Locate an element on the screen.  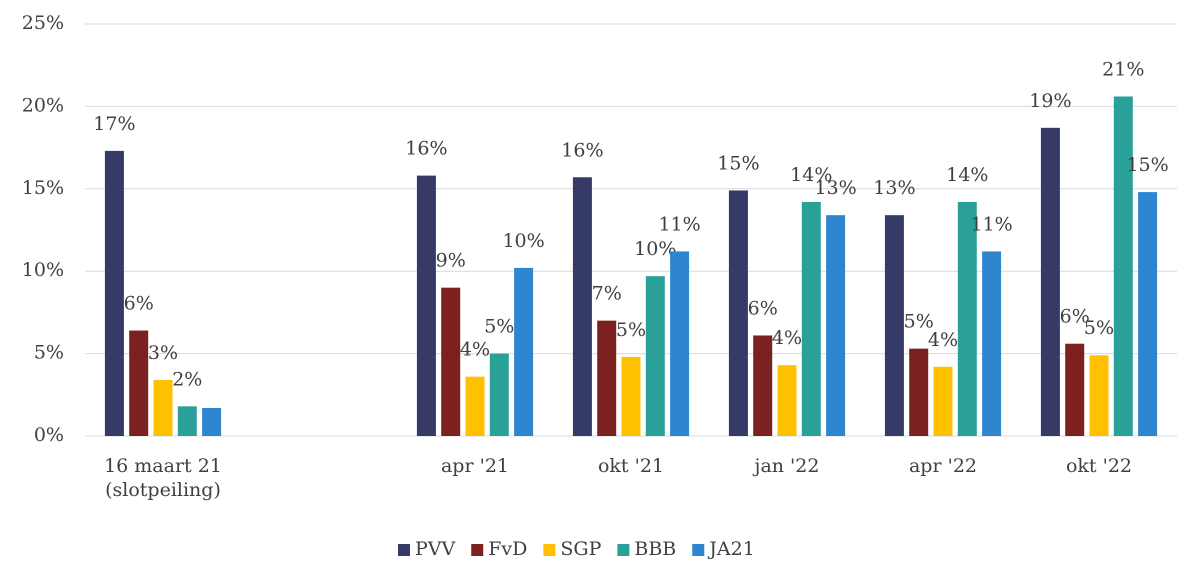
x-tick-label: apr '21 is located at coordinates (474, 466).